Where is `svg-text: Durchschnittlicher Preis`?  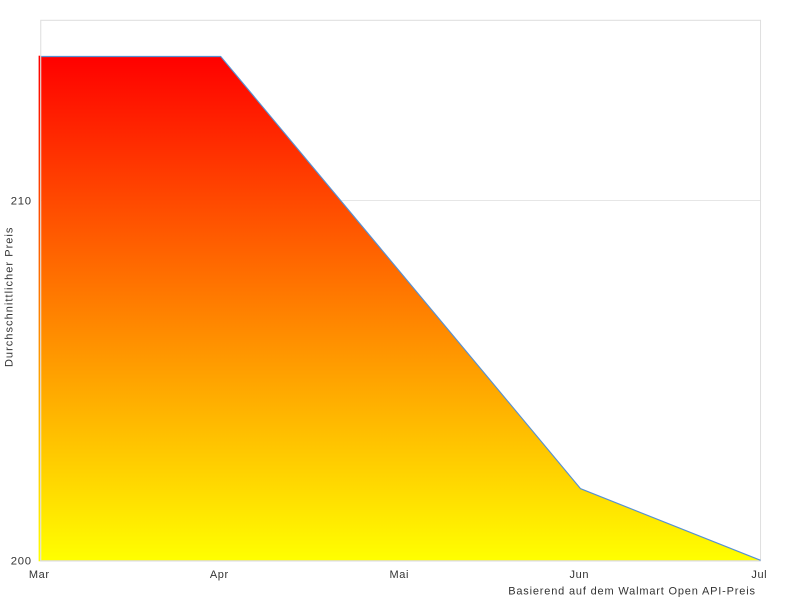 svg-text: Durchschnittlicher Preis is located at coordinates (10, 297).